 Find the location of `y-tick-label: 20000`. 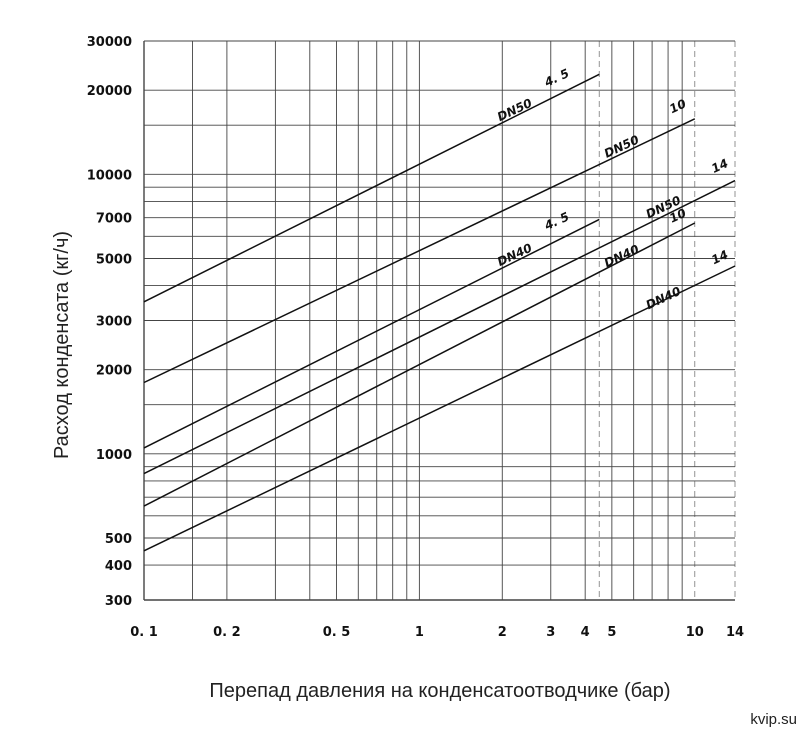

y-tick-label: 20000 is located at coordinates (109, 91).